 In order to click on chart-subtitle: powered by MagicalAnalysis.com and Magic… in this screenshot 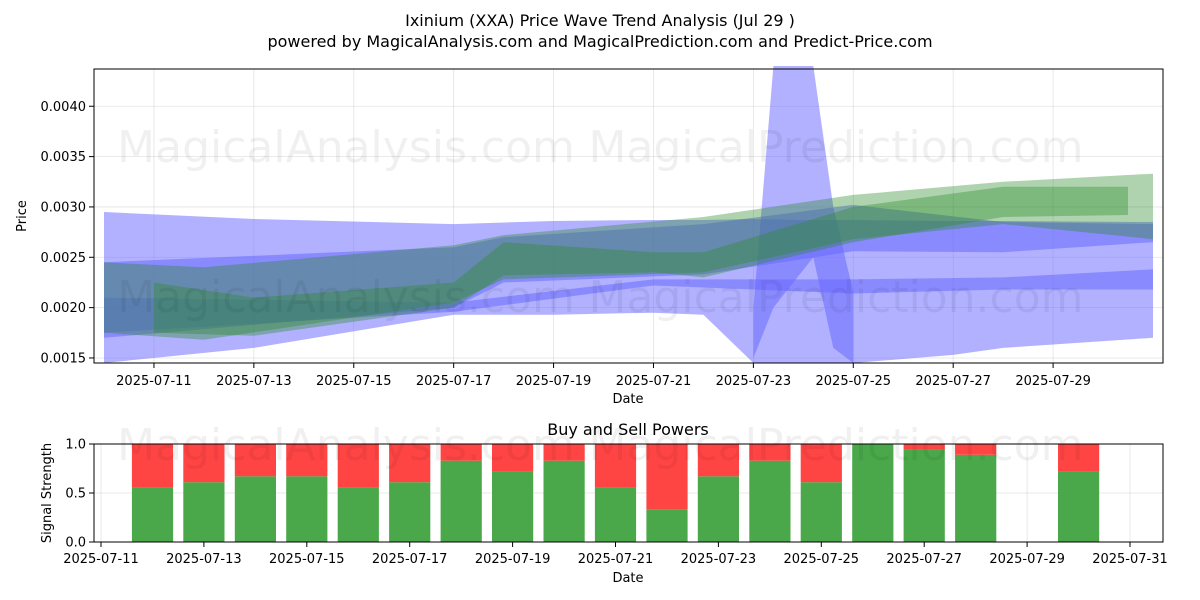, I will do `click(599, 41)`.